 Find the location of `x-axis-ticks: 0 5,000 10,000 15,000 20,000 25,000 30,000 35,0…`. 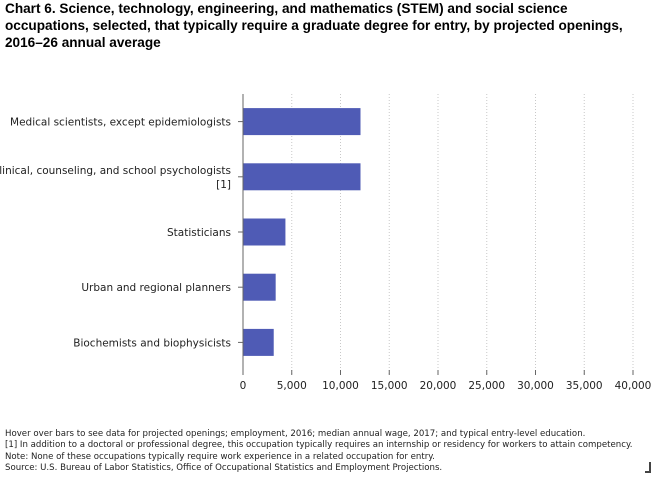

x-axis-ticks: 0 5,000 10,000 15,000 20,000 25,000 30,000 35,0… is located at coordinates (446, 381).